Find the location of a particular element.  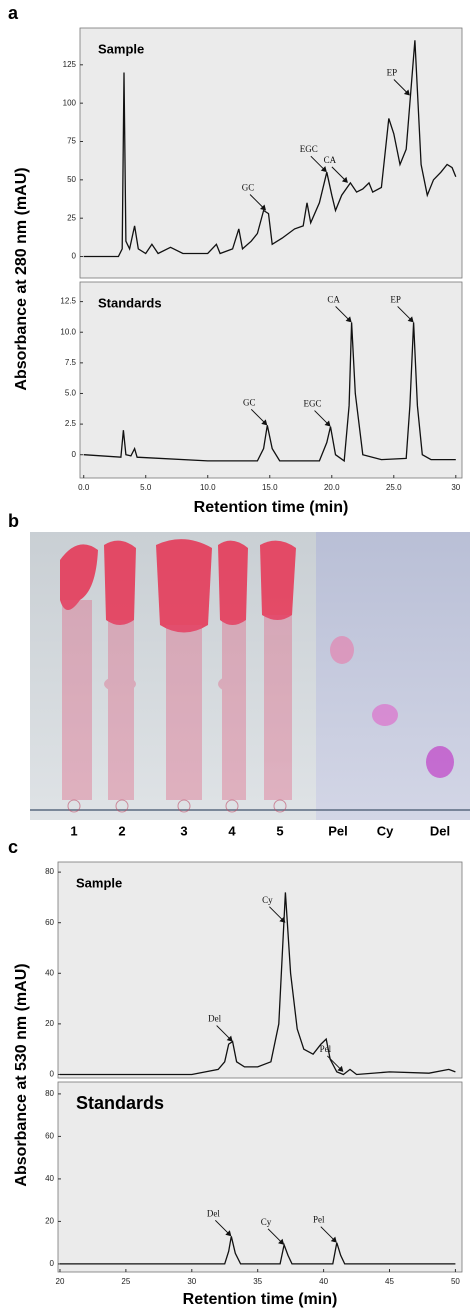

x-tick-label: 50 is located at coordinates (455, 1281).